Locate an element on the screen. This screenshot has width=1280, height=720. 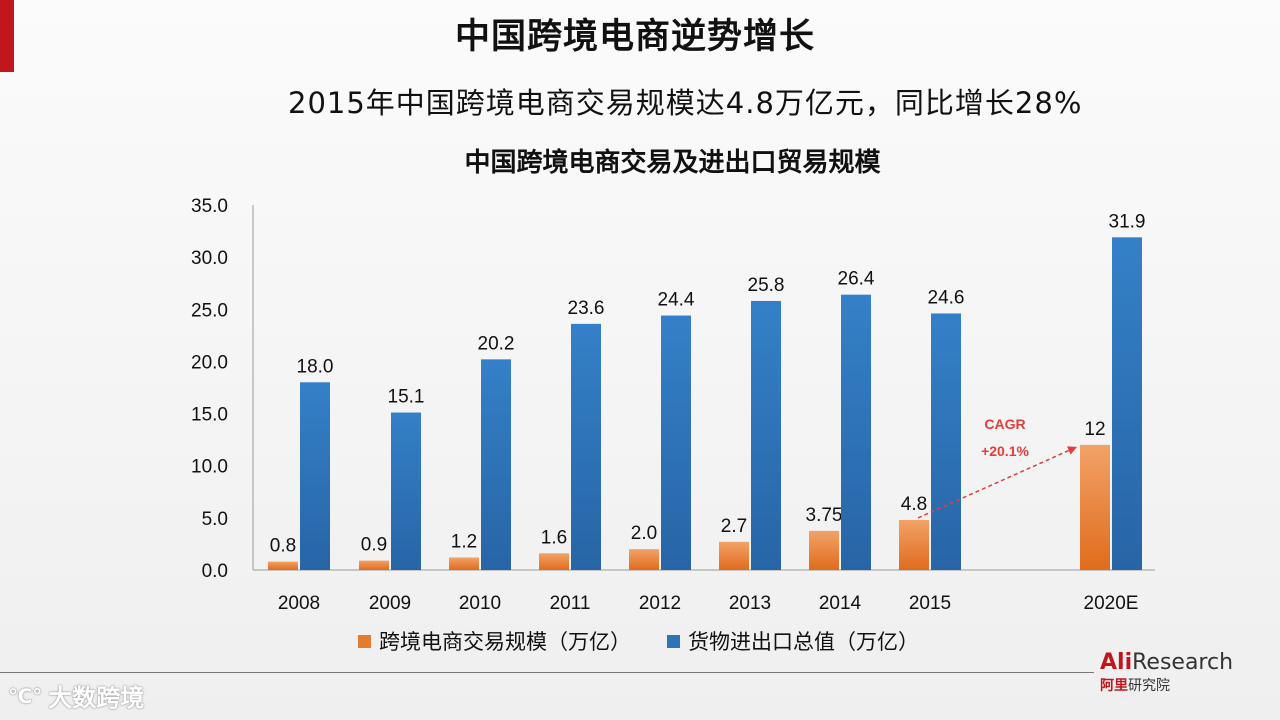
y-tick-label: 5.0 is located at coordinates (215, 519).